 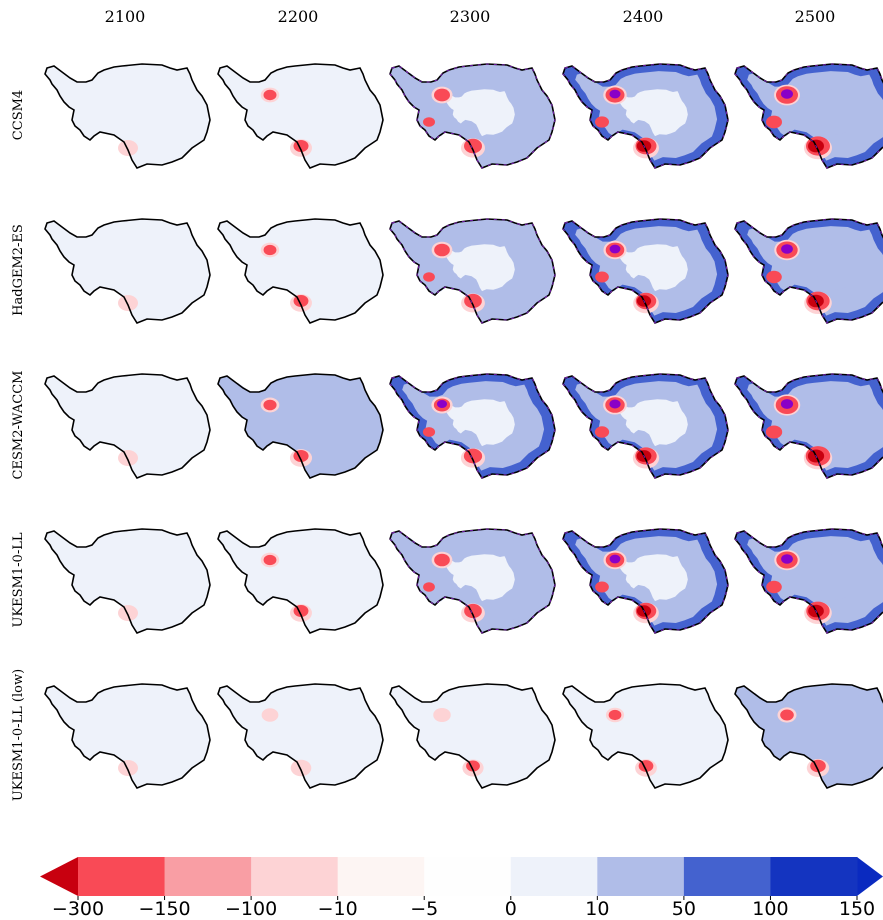 What do you see at coordinates (251, 909) in the screenshot?
I see `colorbar-tick-label: −100` at bounding box center [251, 909].